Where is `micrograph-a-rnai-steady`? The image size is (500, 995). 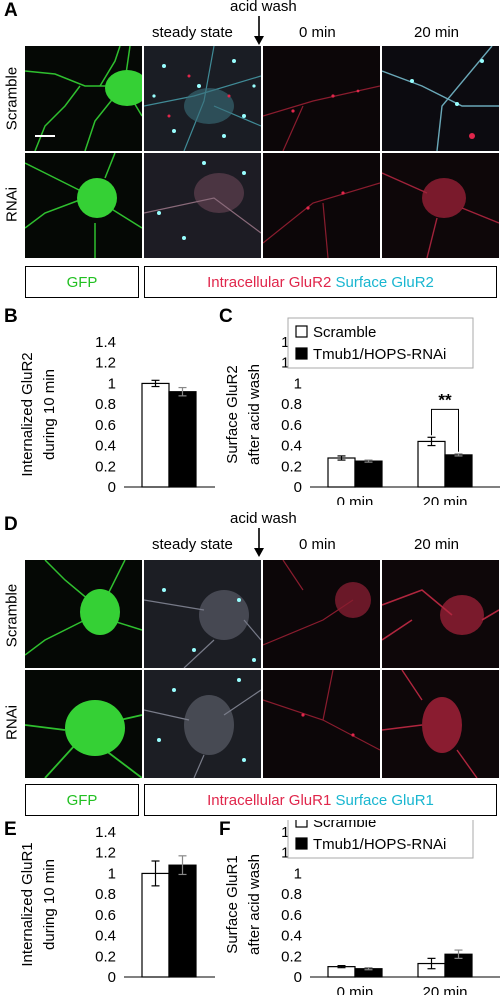 micrograph-a-rnai-steady is located at coordinates (202, 205).